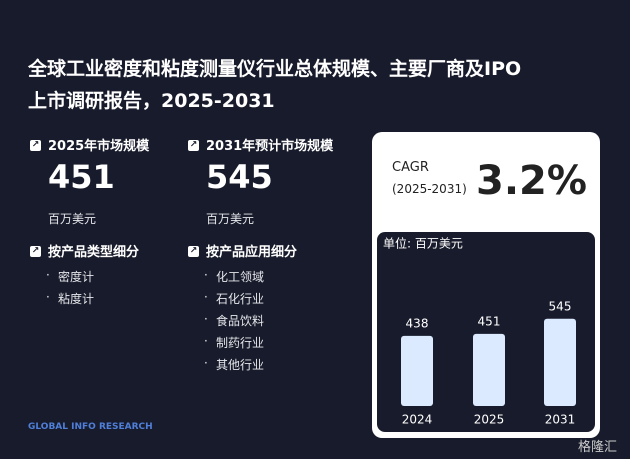 The height and width of the screenshot is (459, 630). Describe the element at coordinates (240, 321) in the screenshot. I see `segment-item: 食品饮料` at that location.